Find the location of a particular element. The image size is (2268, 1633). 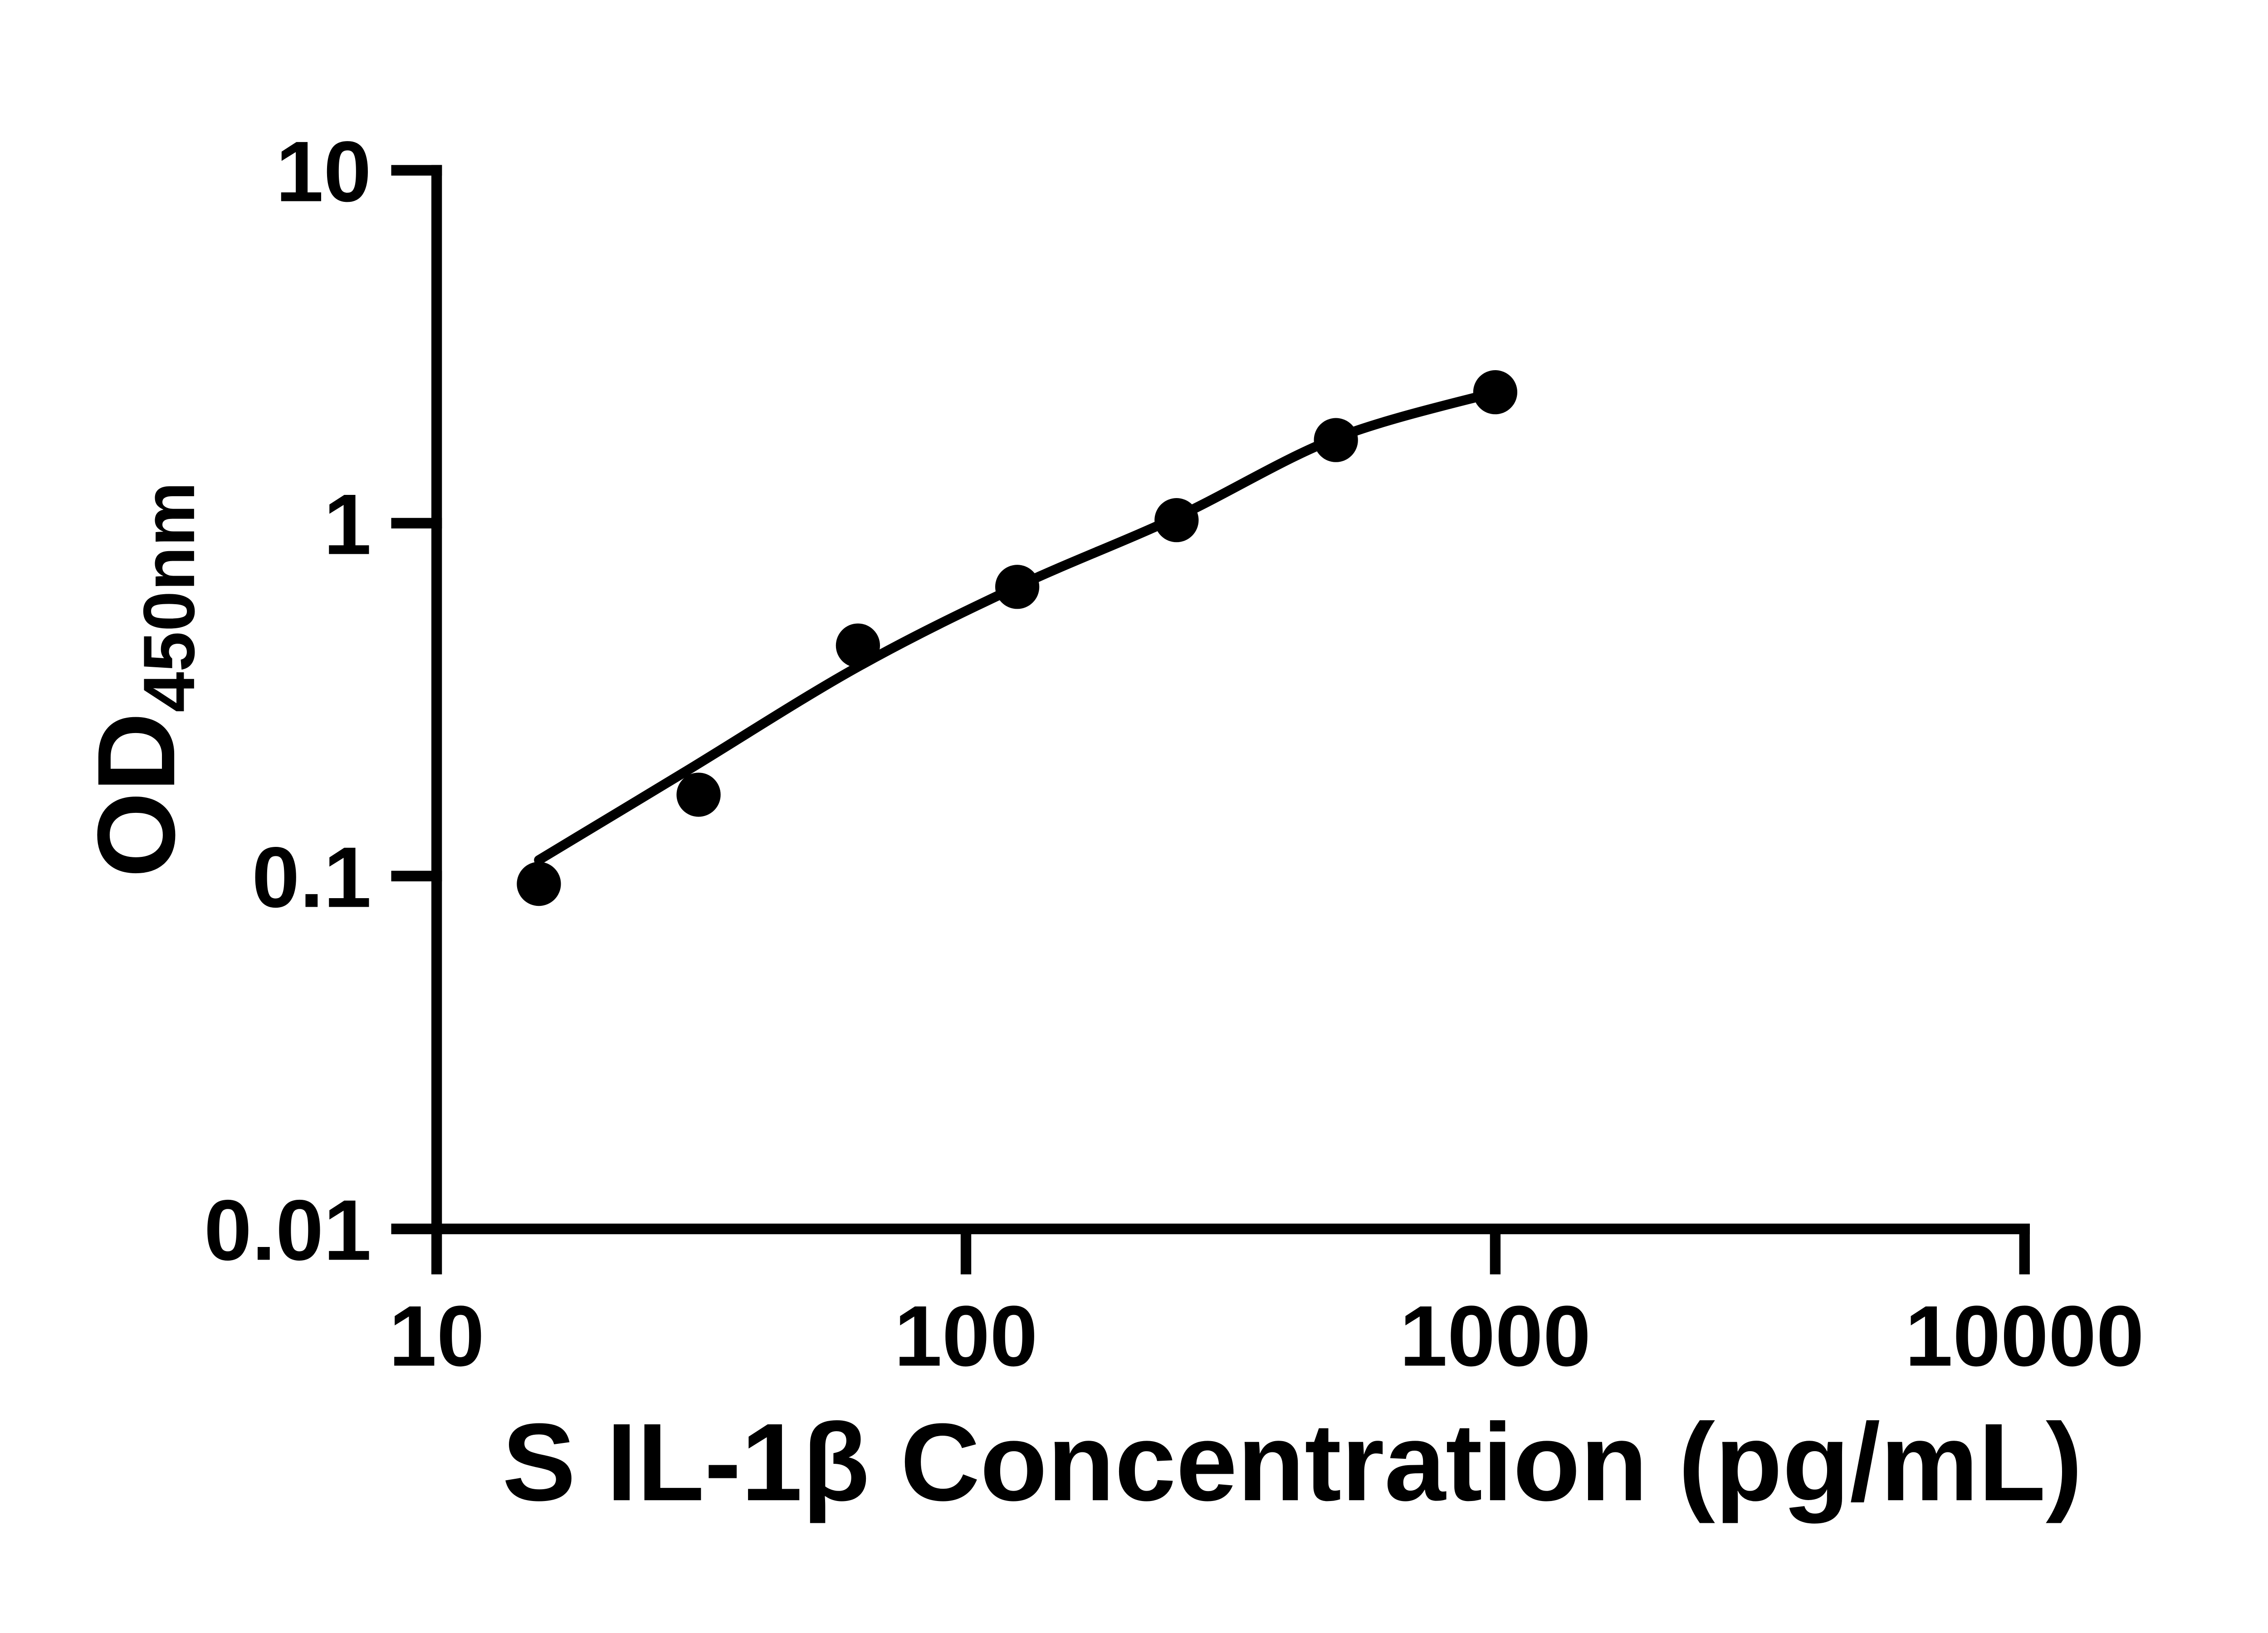

x-tick-label: 10000 is located at coordinates (2025, 1336).